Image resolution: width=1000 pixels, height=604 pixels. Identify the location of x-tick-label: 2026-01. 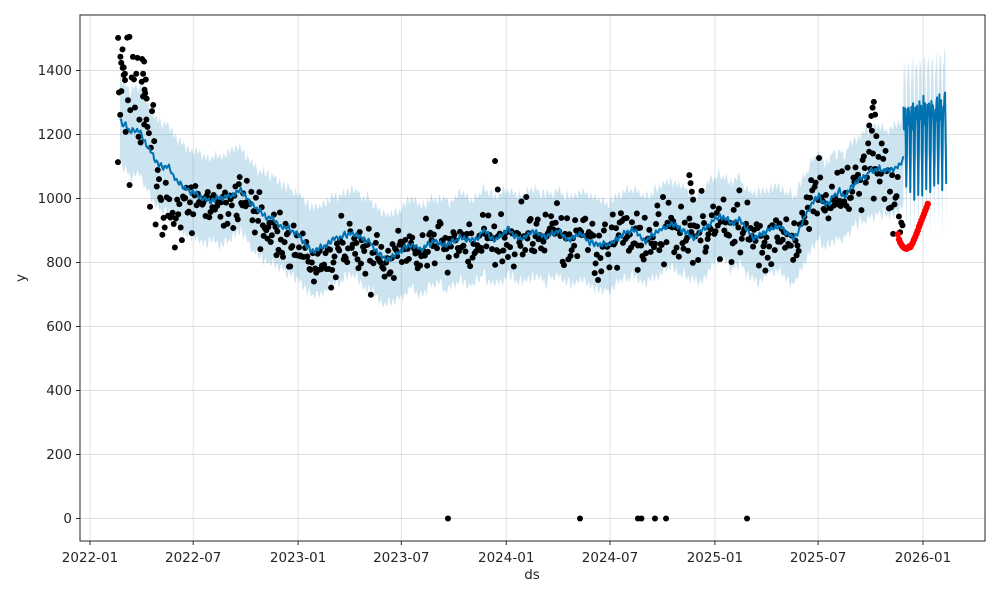
(923, 558).